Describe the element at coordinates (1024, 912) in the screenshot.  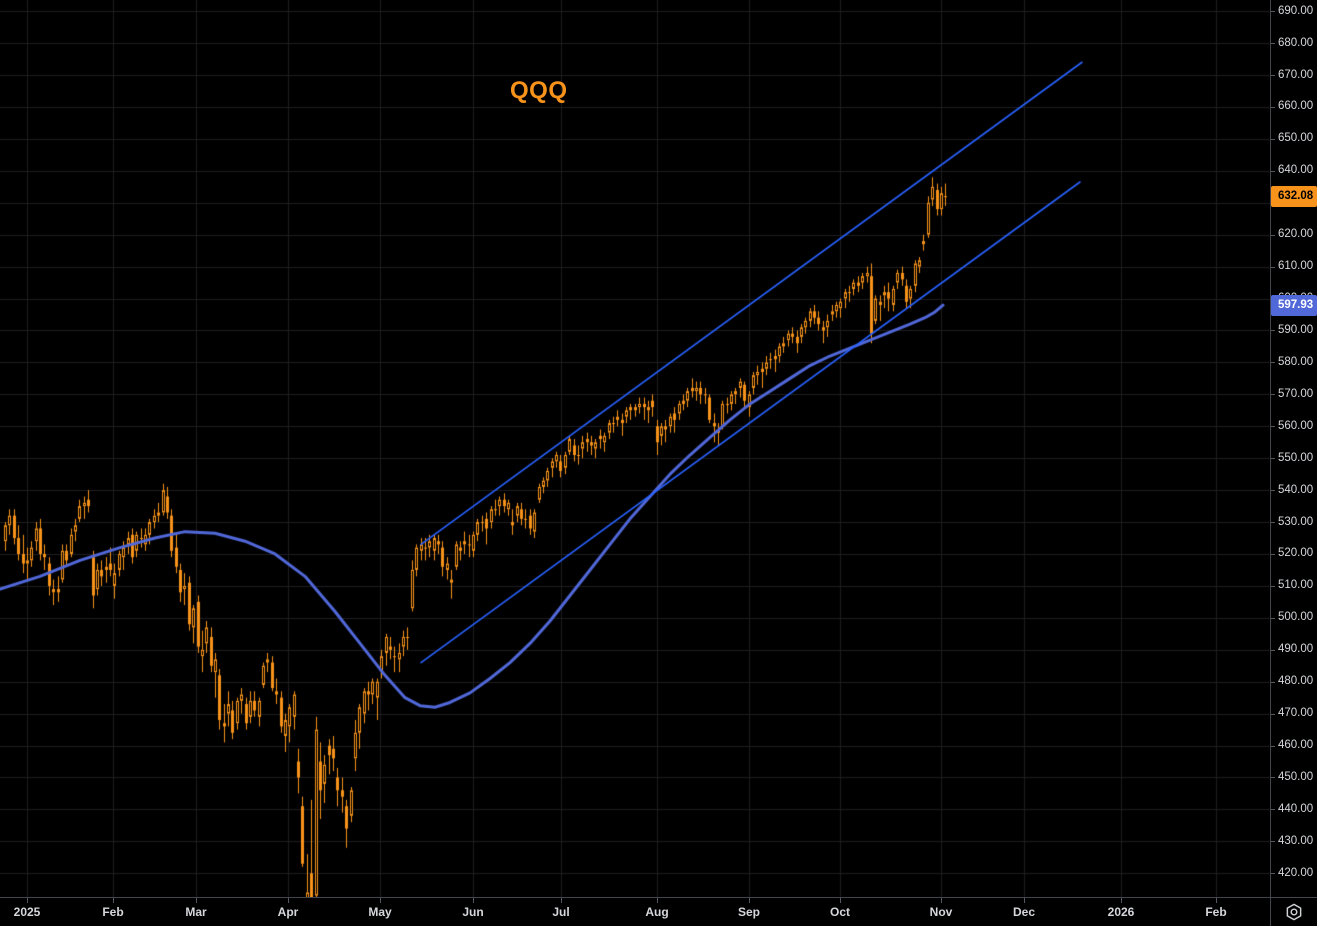
I see `time-tick-label: Dec` at that location.